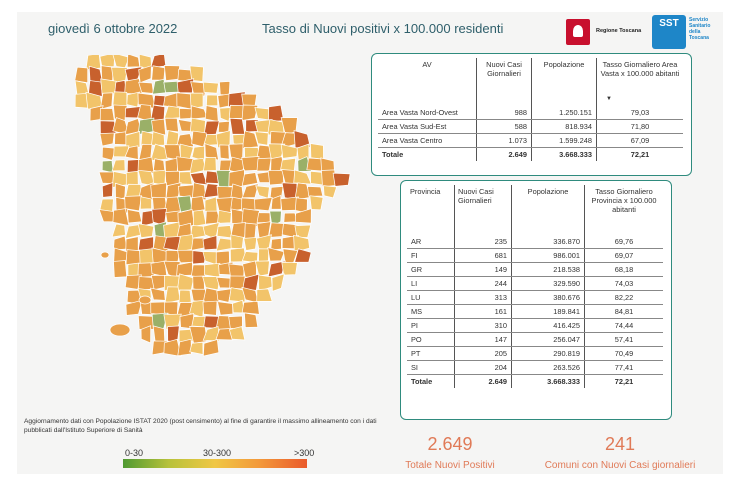 This screenshot has width=741, height=486. Describe the element at coordinates (504, 113) in the screenshot. I see `table-cell: 988` at that location.